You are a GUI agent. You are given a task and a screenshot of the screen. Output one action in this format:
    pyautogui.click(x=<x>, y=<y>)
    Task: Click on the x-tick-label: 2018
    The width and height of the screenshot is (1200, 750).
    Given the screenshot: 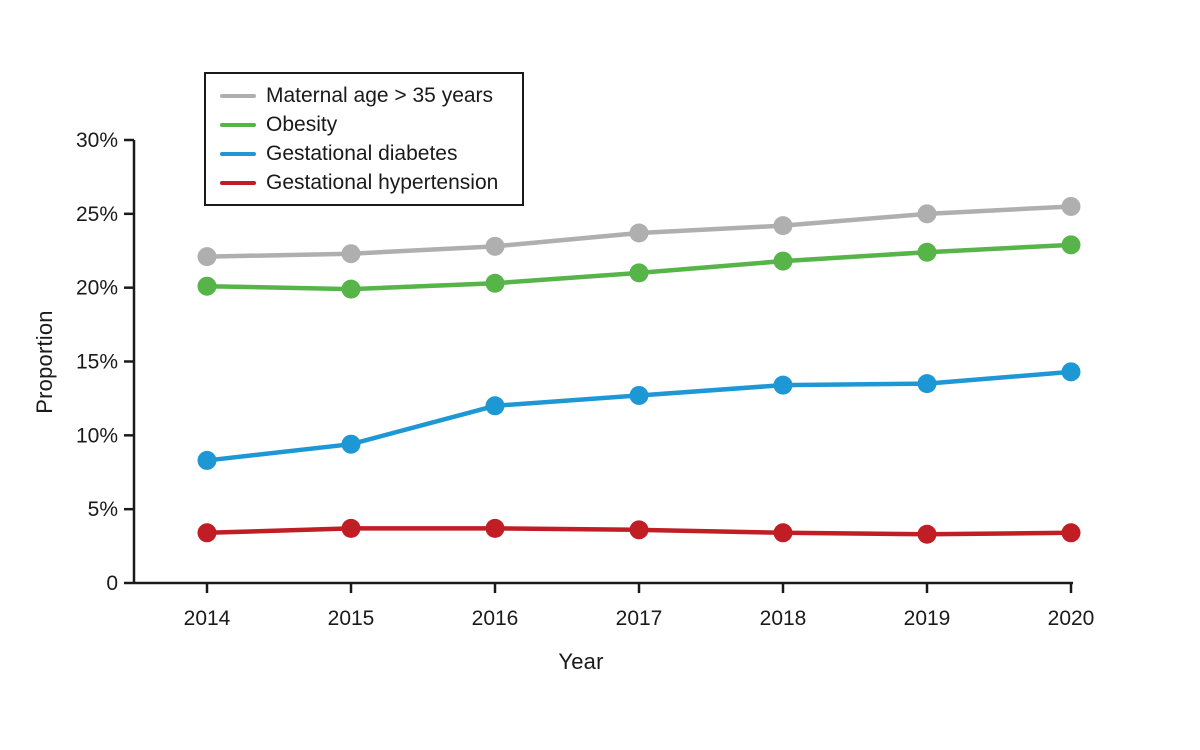 What is the action you would take?
    pyautogui.click(x=783, y=618)
    